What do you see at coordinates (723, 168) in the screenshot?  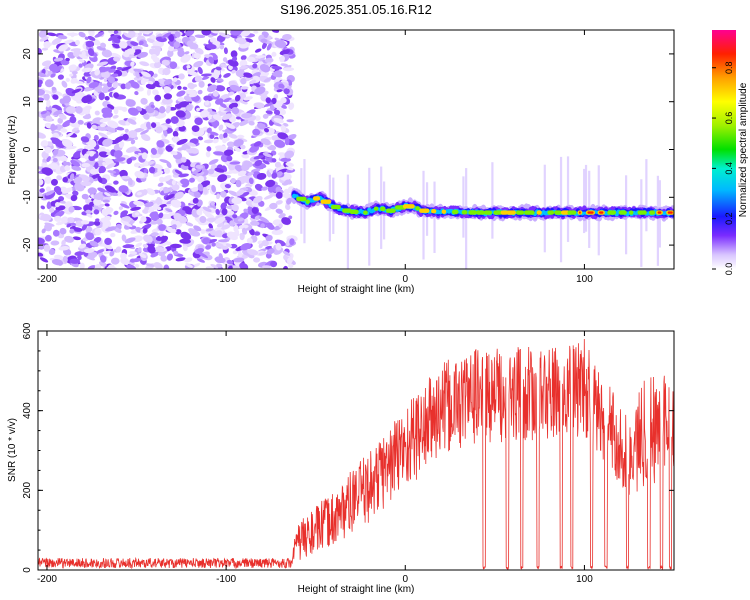 I see `colorbar-ticks: 0.0 0.2 0.4 0.6 0.8` at bounding box center [723, 168].